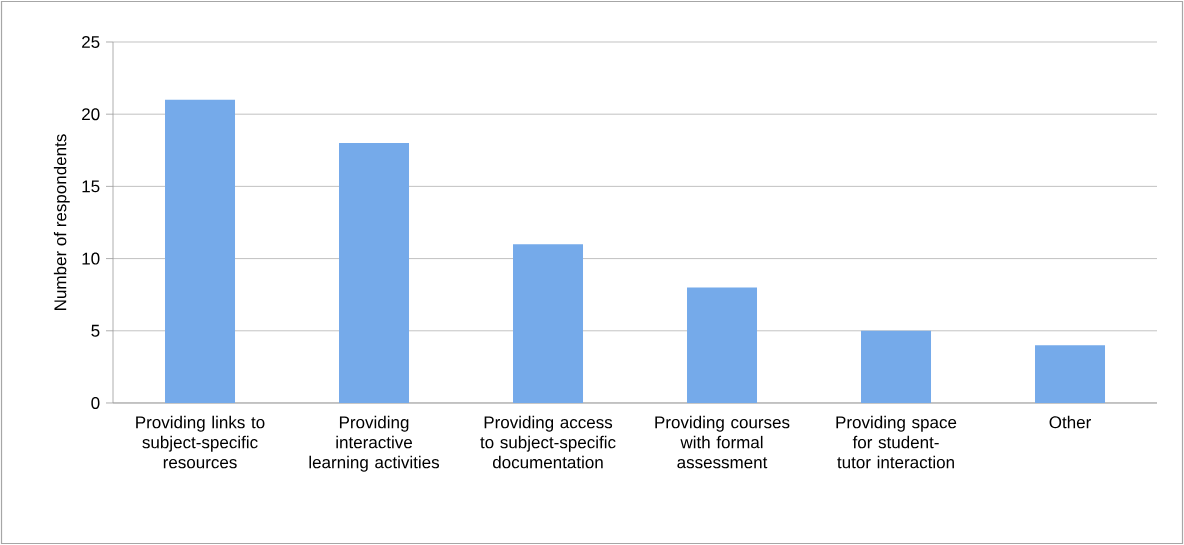 The image size is (1184, 545). I want to click on x-tick-label: Providing space for student-tutor interaction, so click(896, 442).